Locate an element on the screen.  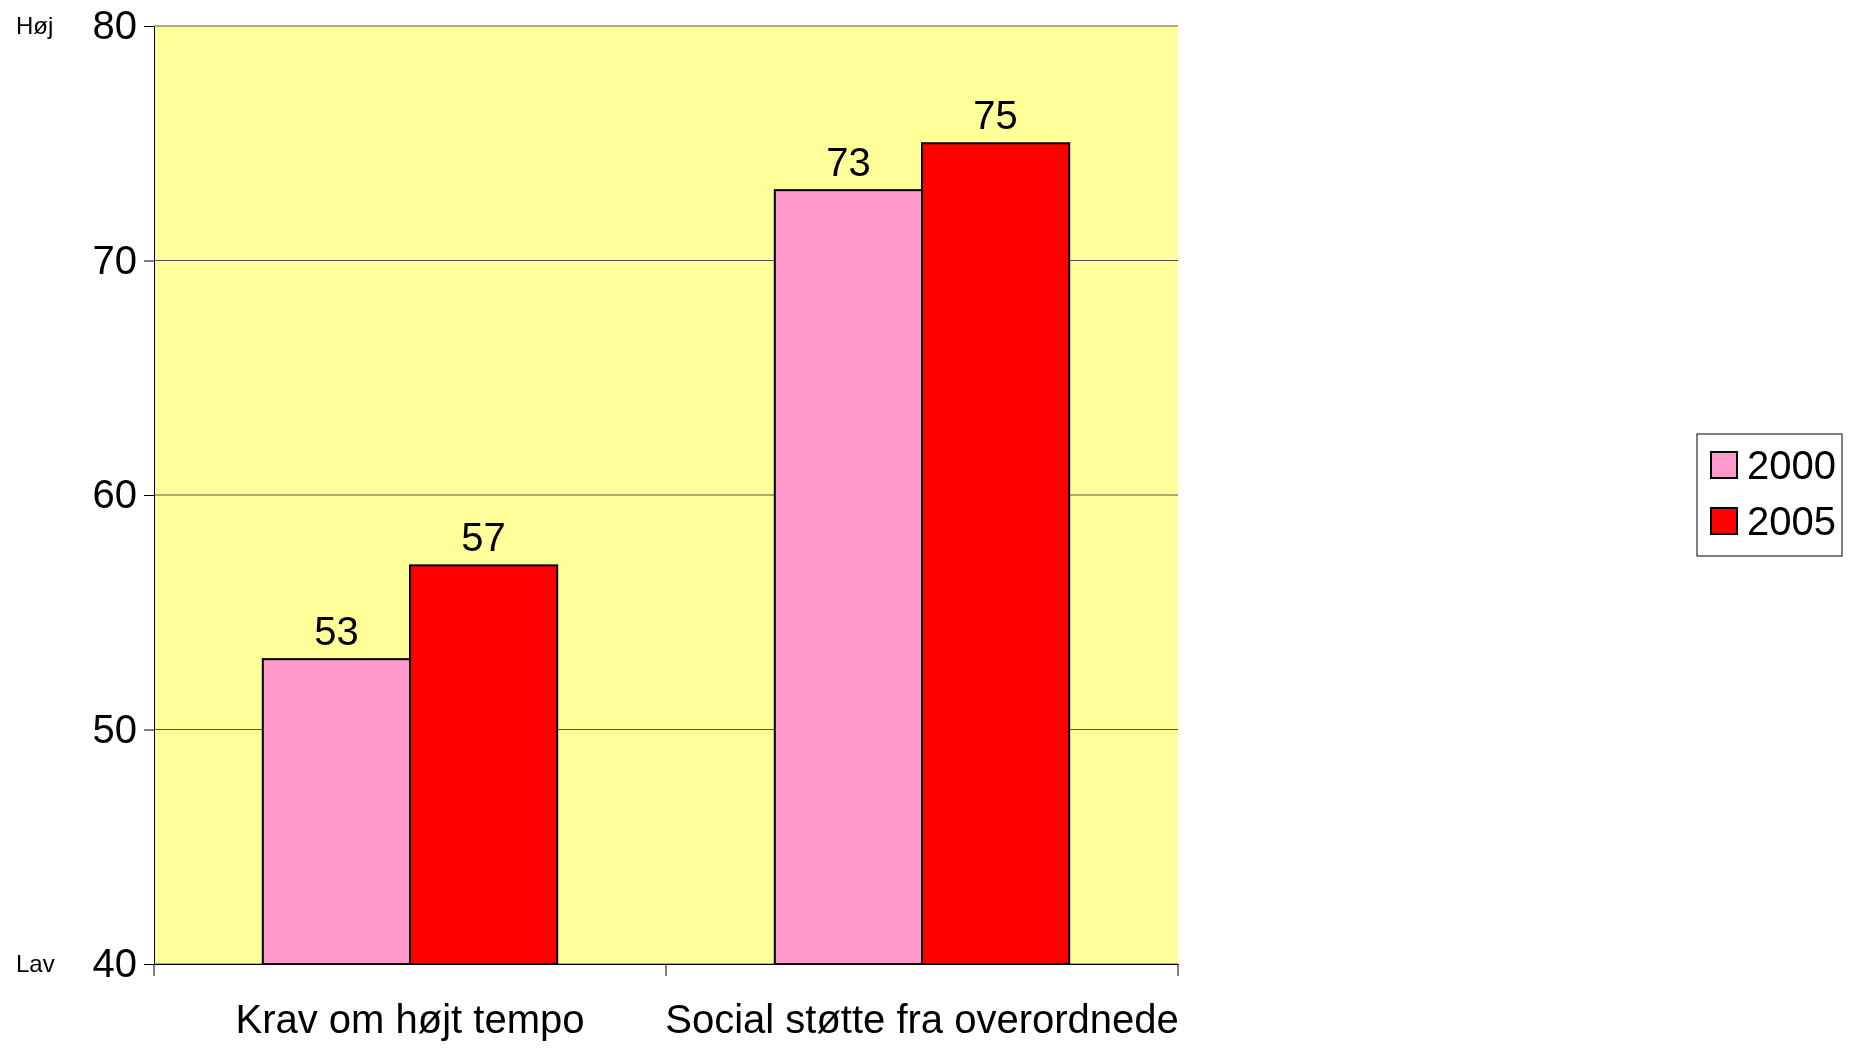
y-tick-label: 80 is located at coordinates (114, 25).